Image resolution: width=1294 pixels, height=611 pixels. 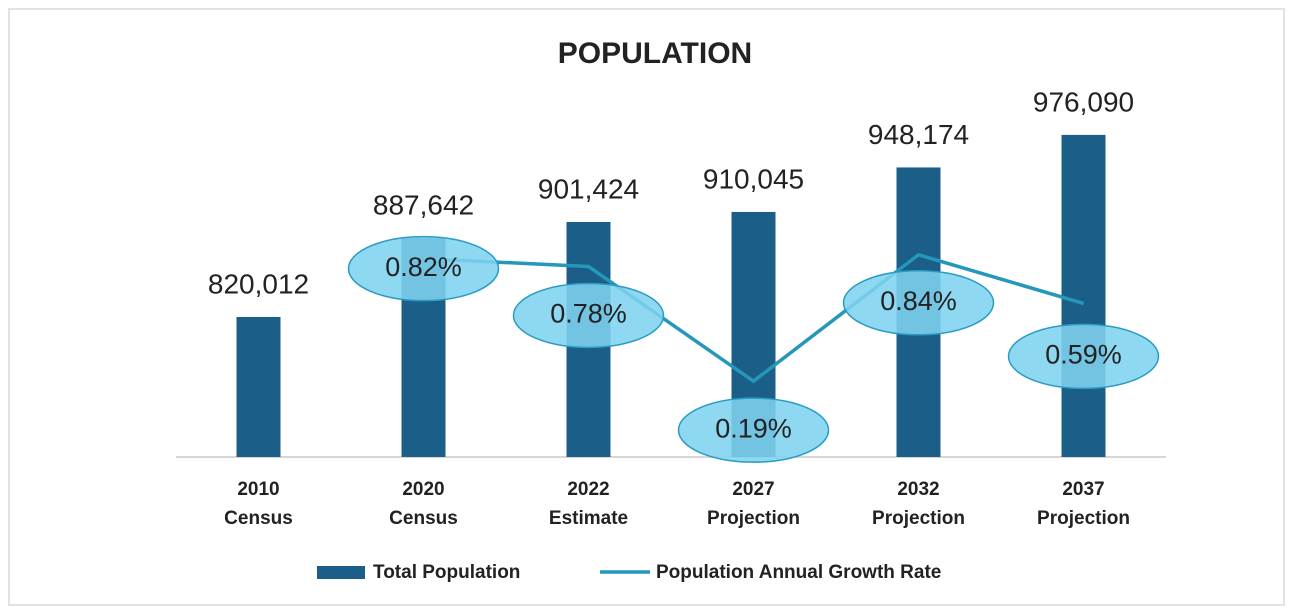 I want to click on chart-title: POPULATION, so click(x=655, y=53).